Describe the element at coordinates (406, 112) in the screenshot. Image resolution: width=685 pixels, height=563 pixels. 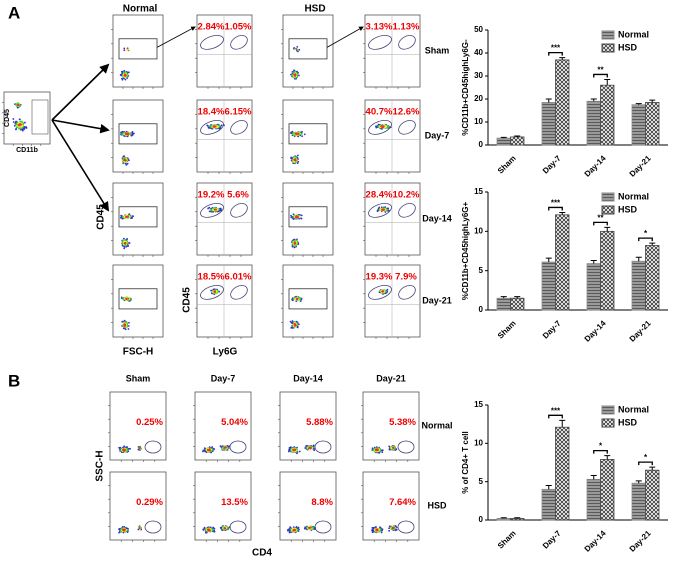
I see `percent: 12.6%` at that location.